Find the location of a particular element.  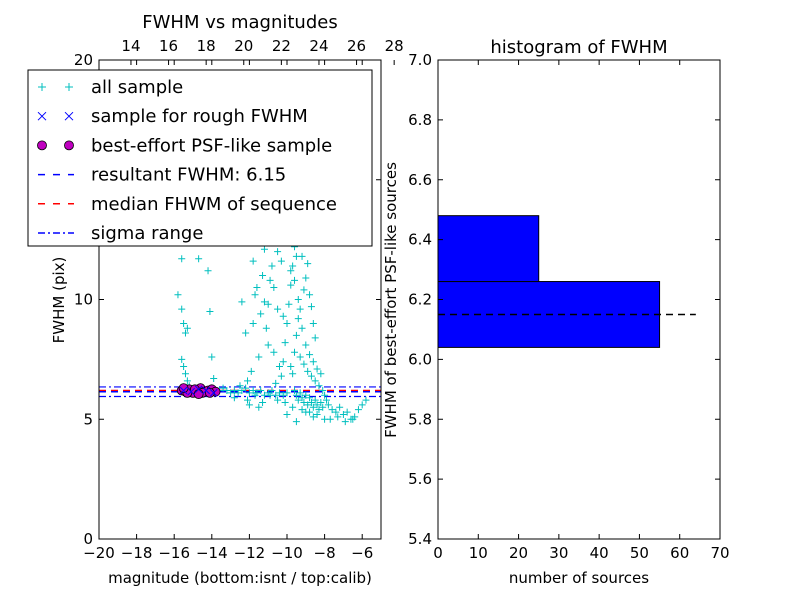

legend-entry: best-effort PSF-like sample is located at coordinates (184, 145).